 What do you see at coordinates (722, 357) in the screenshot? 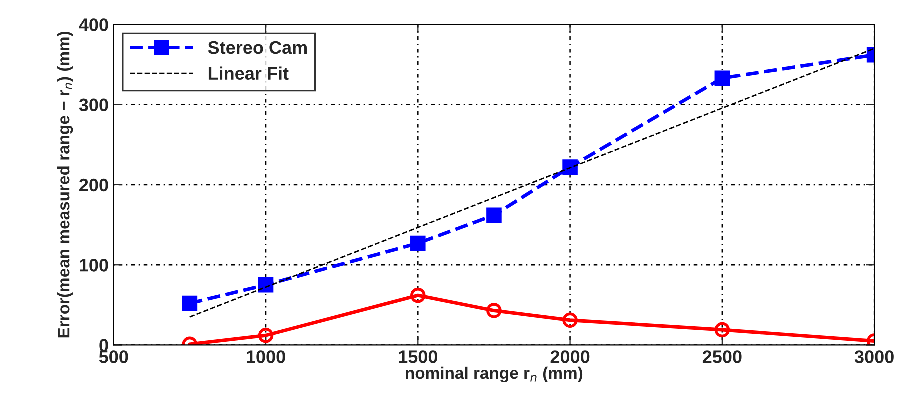
I see `x-tick-label: 2500` at bounding box center [722, 357].